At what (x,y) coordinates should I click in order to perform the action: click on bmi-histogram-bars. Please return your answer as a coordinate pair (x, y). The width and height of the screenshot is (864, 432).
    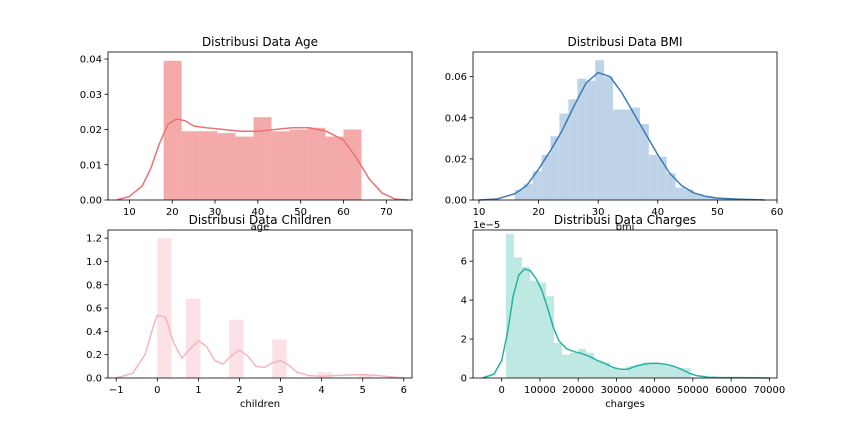
    Looking at the image, I should click on (626, 130).